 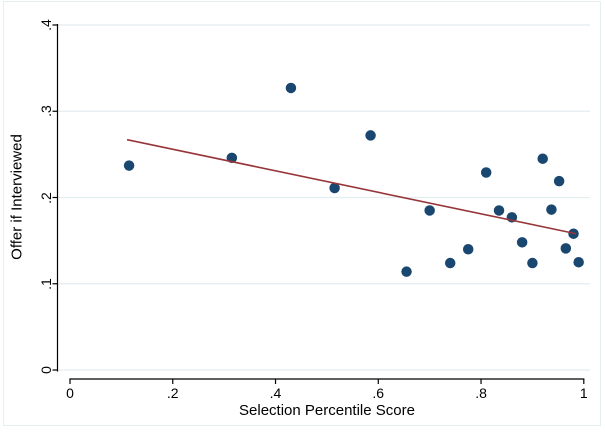 I want to click on x-tick-label: .4, so click(x=275, y=393).